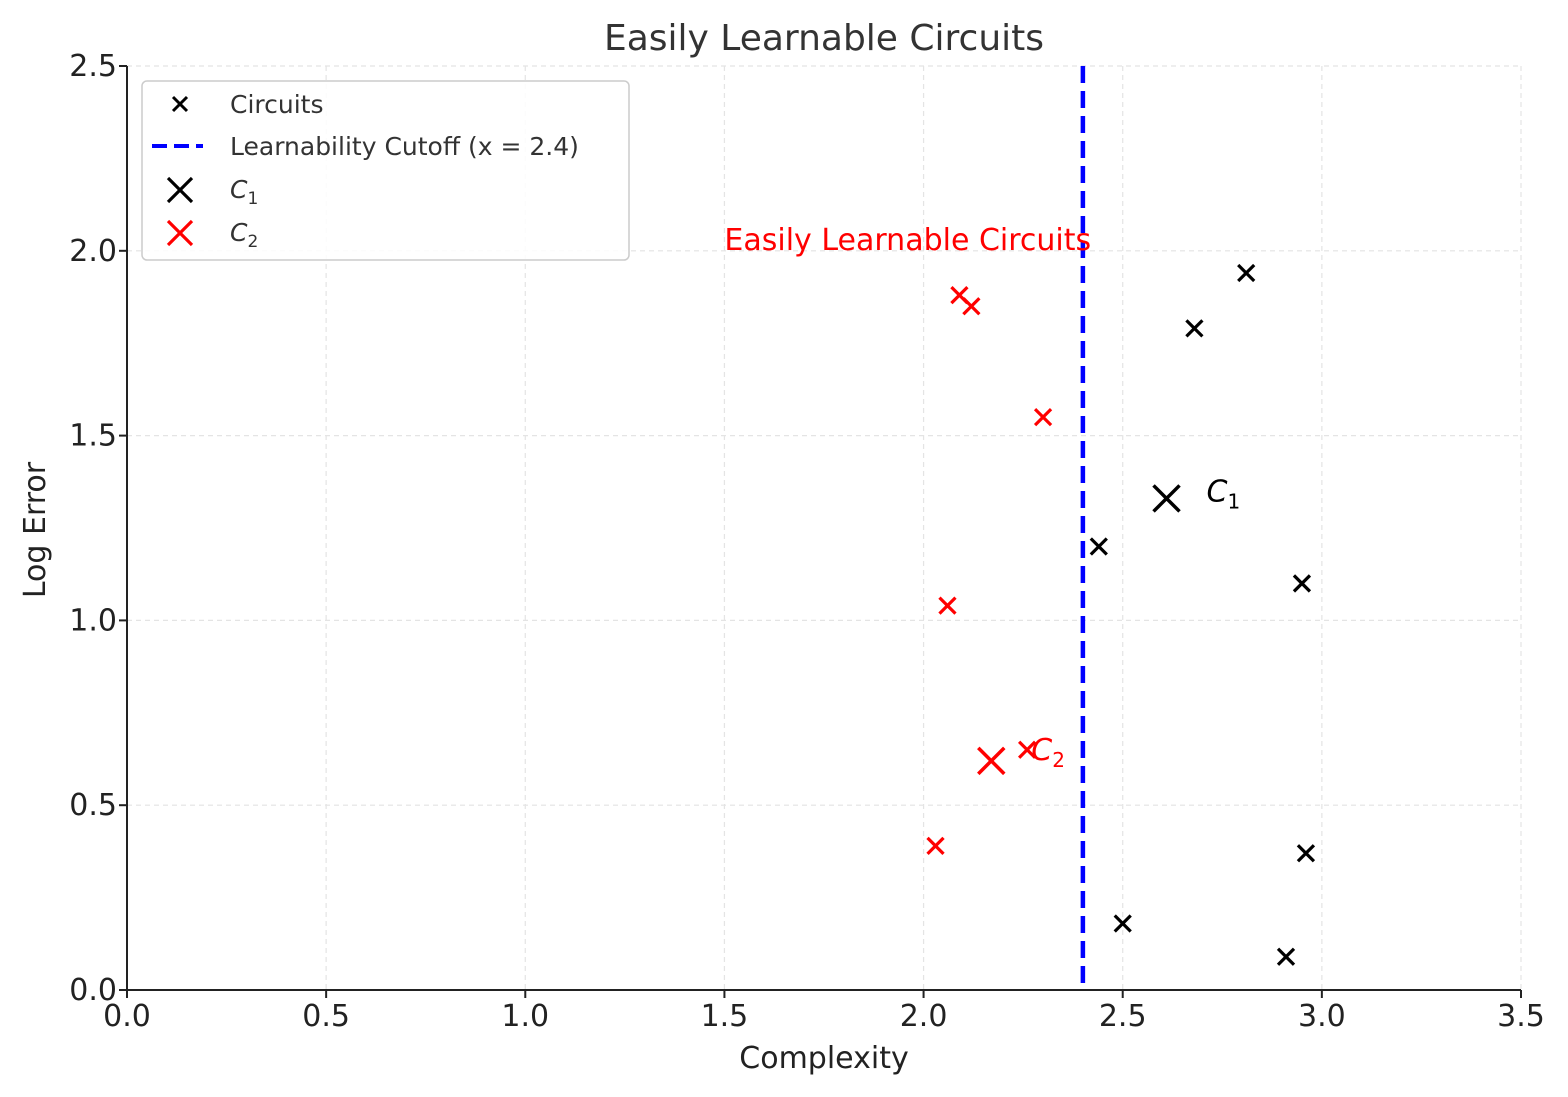 The image size is (1568, 1097). What do you see at coordinates (93, 990) in the screenshot?
I see `y-tick-label: 0.0` at bounding box center [93, 990].